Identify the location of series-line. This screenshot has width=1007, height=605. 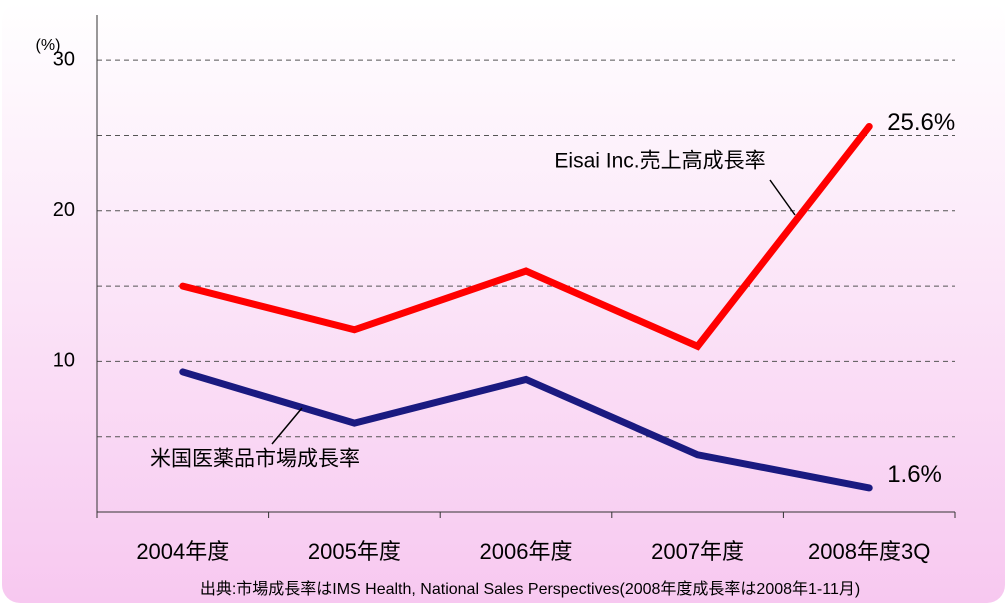
(526, 430).